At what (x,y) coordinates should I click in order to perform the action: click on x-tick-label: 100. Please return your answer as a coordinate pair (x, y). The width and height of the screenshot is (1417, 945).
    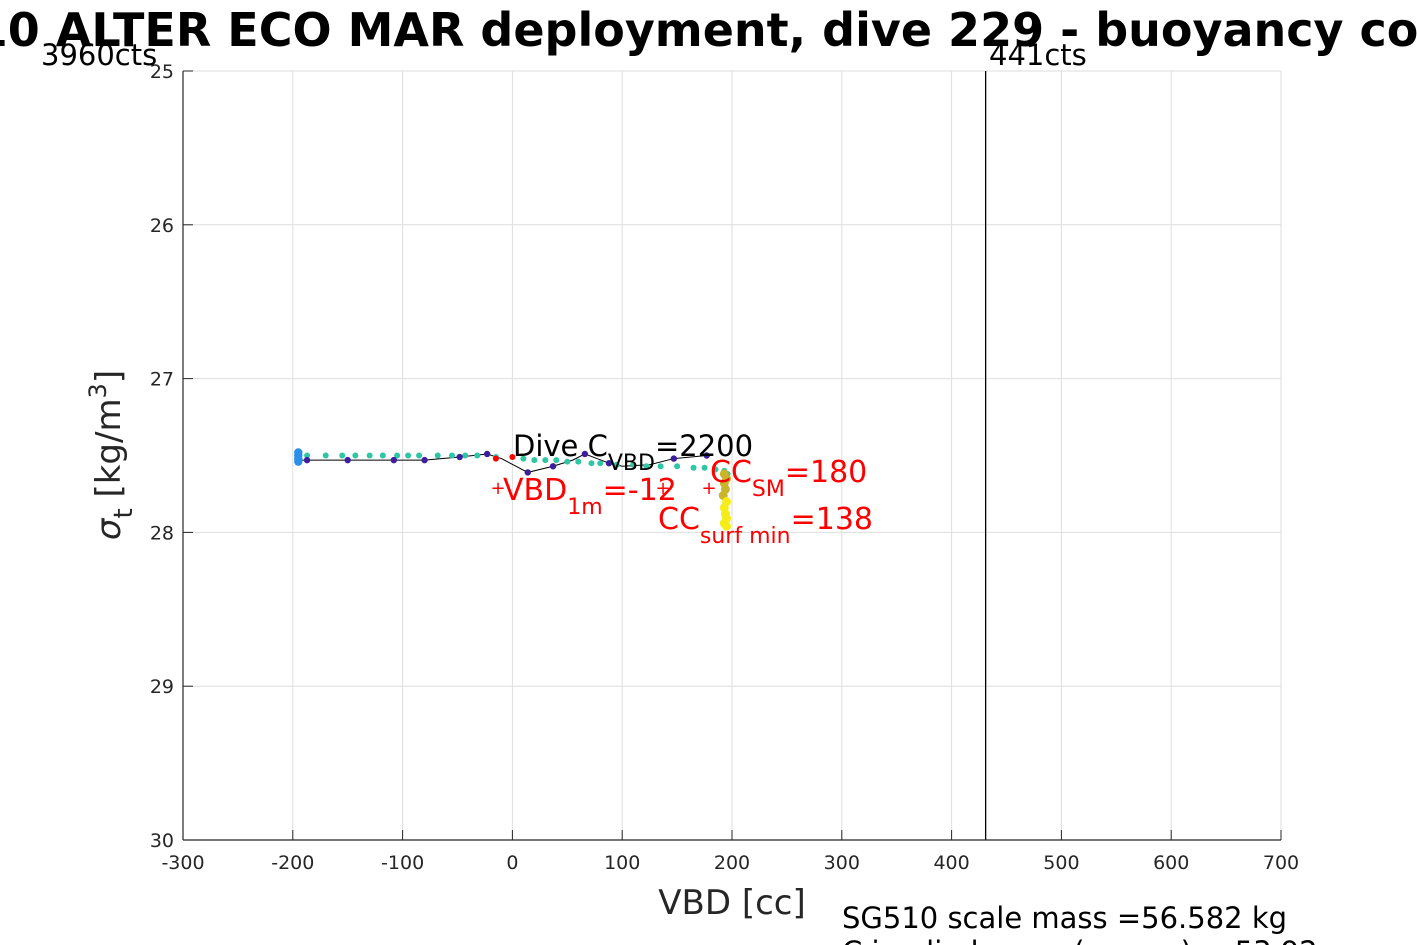
    Looking at the image, I should click on (622, 863).